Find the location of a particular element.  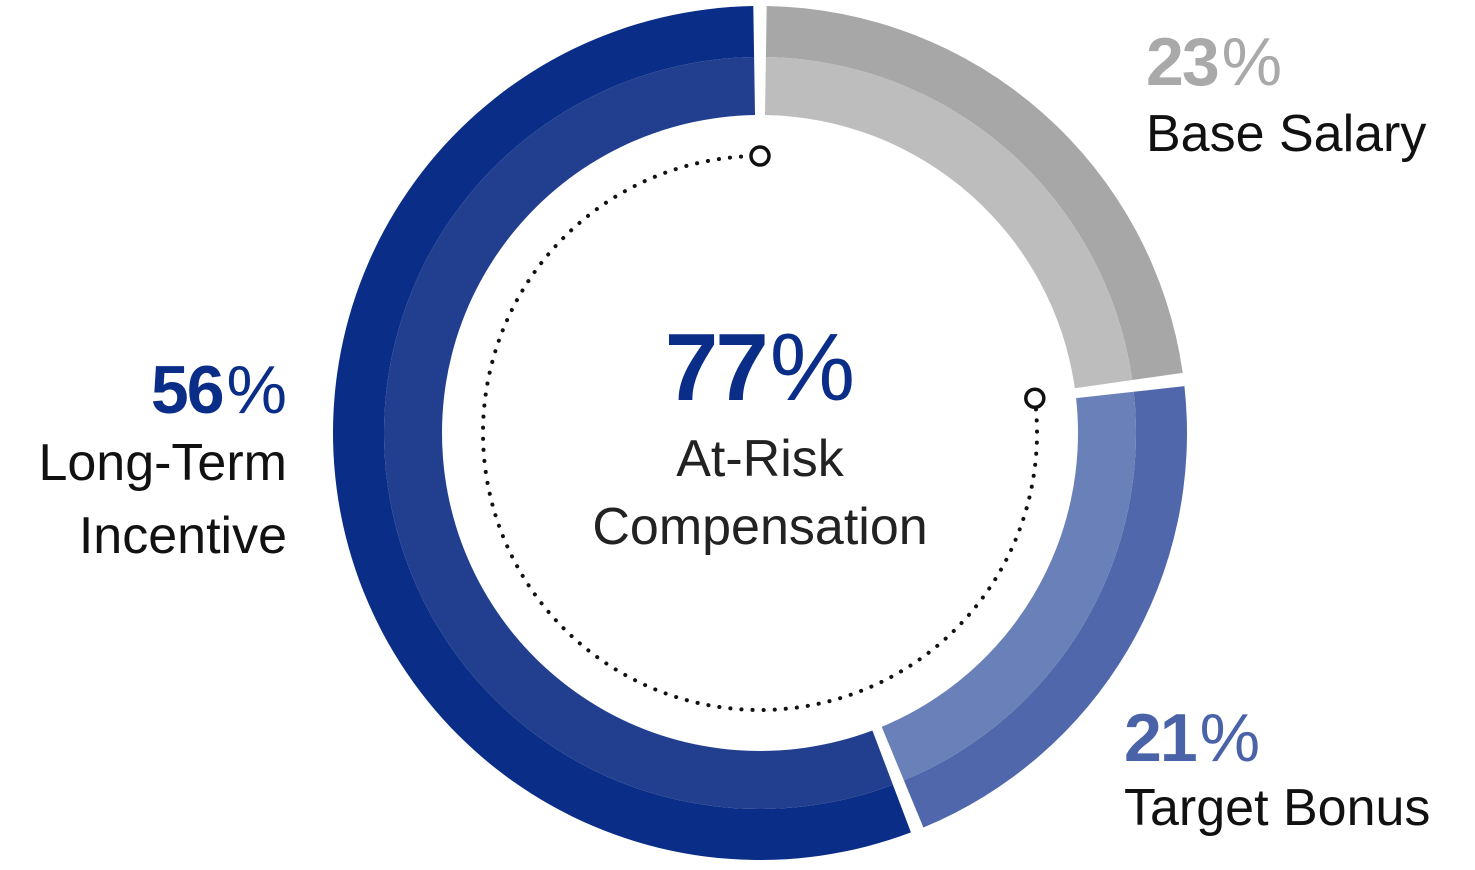

at-risk-arc-end-marker is located at coordinates (760, 156).